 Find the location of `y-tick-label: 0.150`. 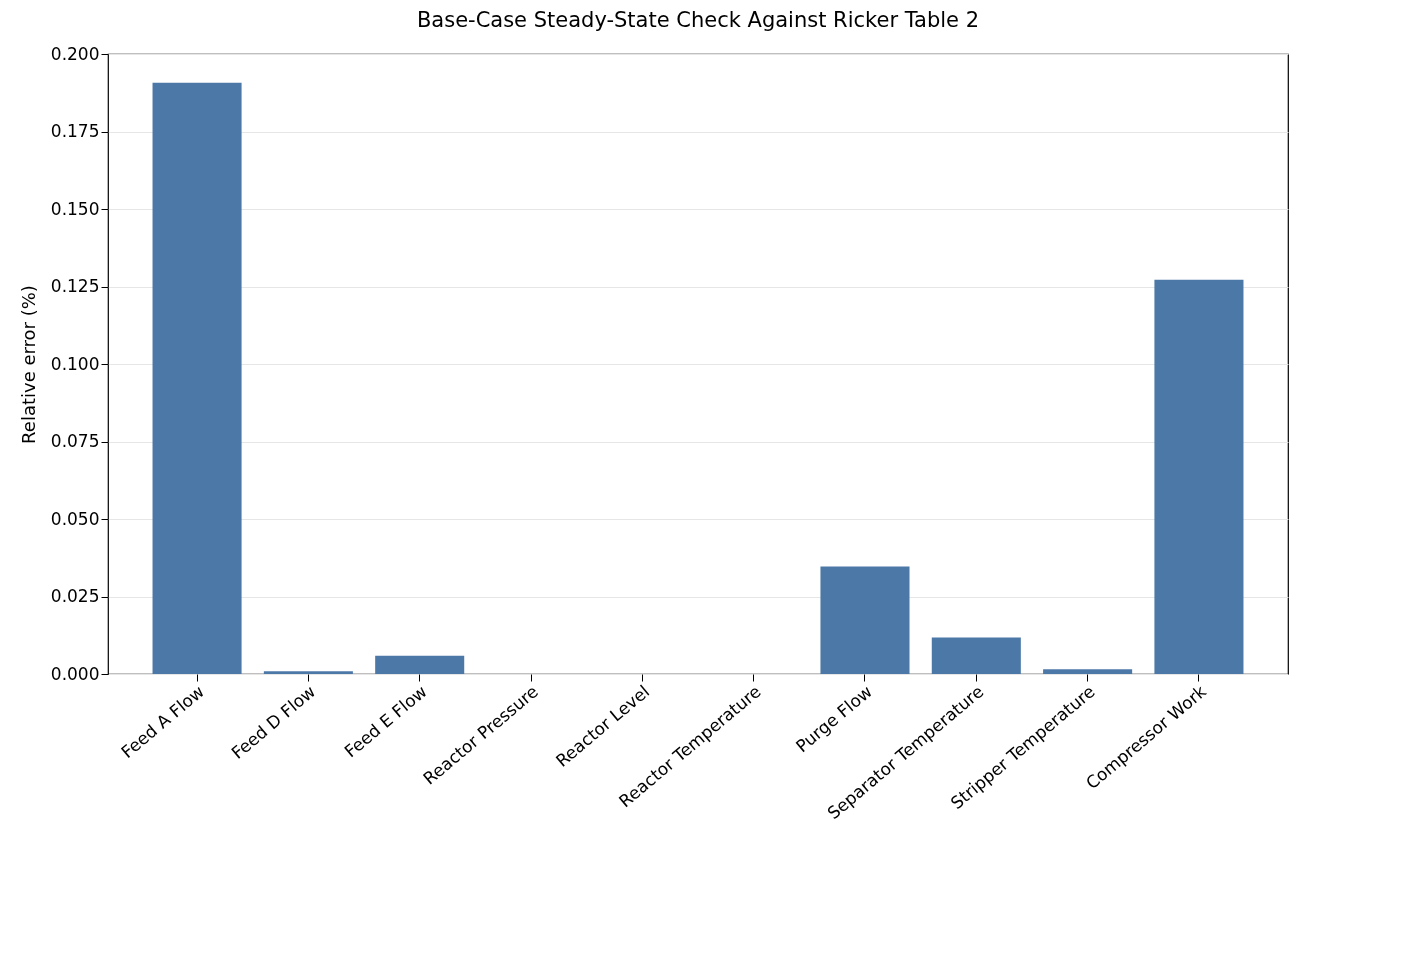

y-tick-label: 0.150 is located at coordinates (75, 208).